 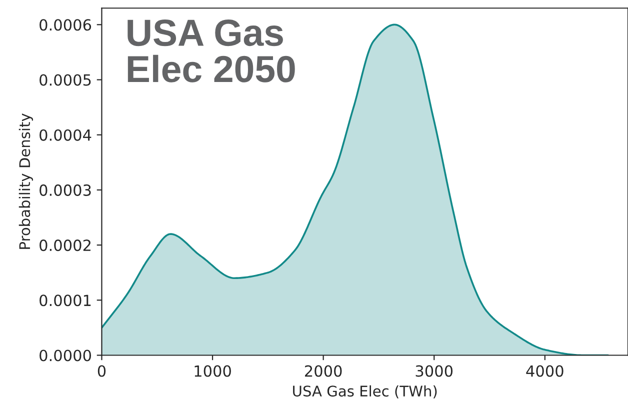 What do you see at coordinates (211, 51) in the screenshot?
I see `text: USA Gas Elec 2050` at bounding box center [211, 51].